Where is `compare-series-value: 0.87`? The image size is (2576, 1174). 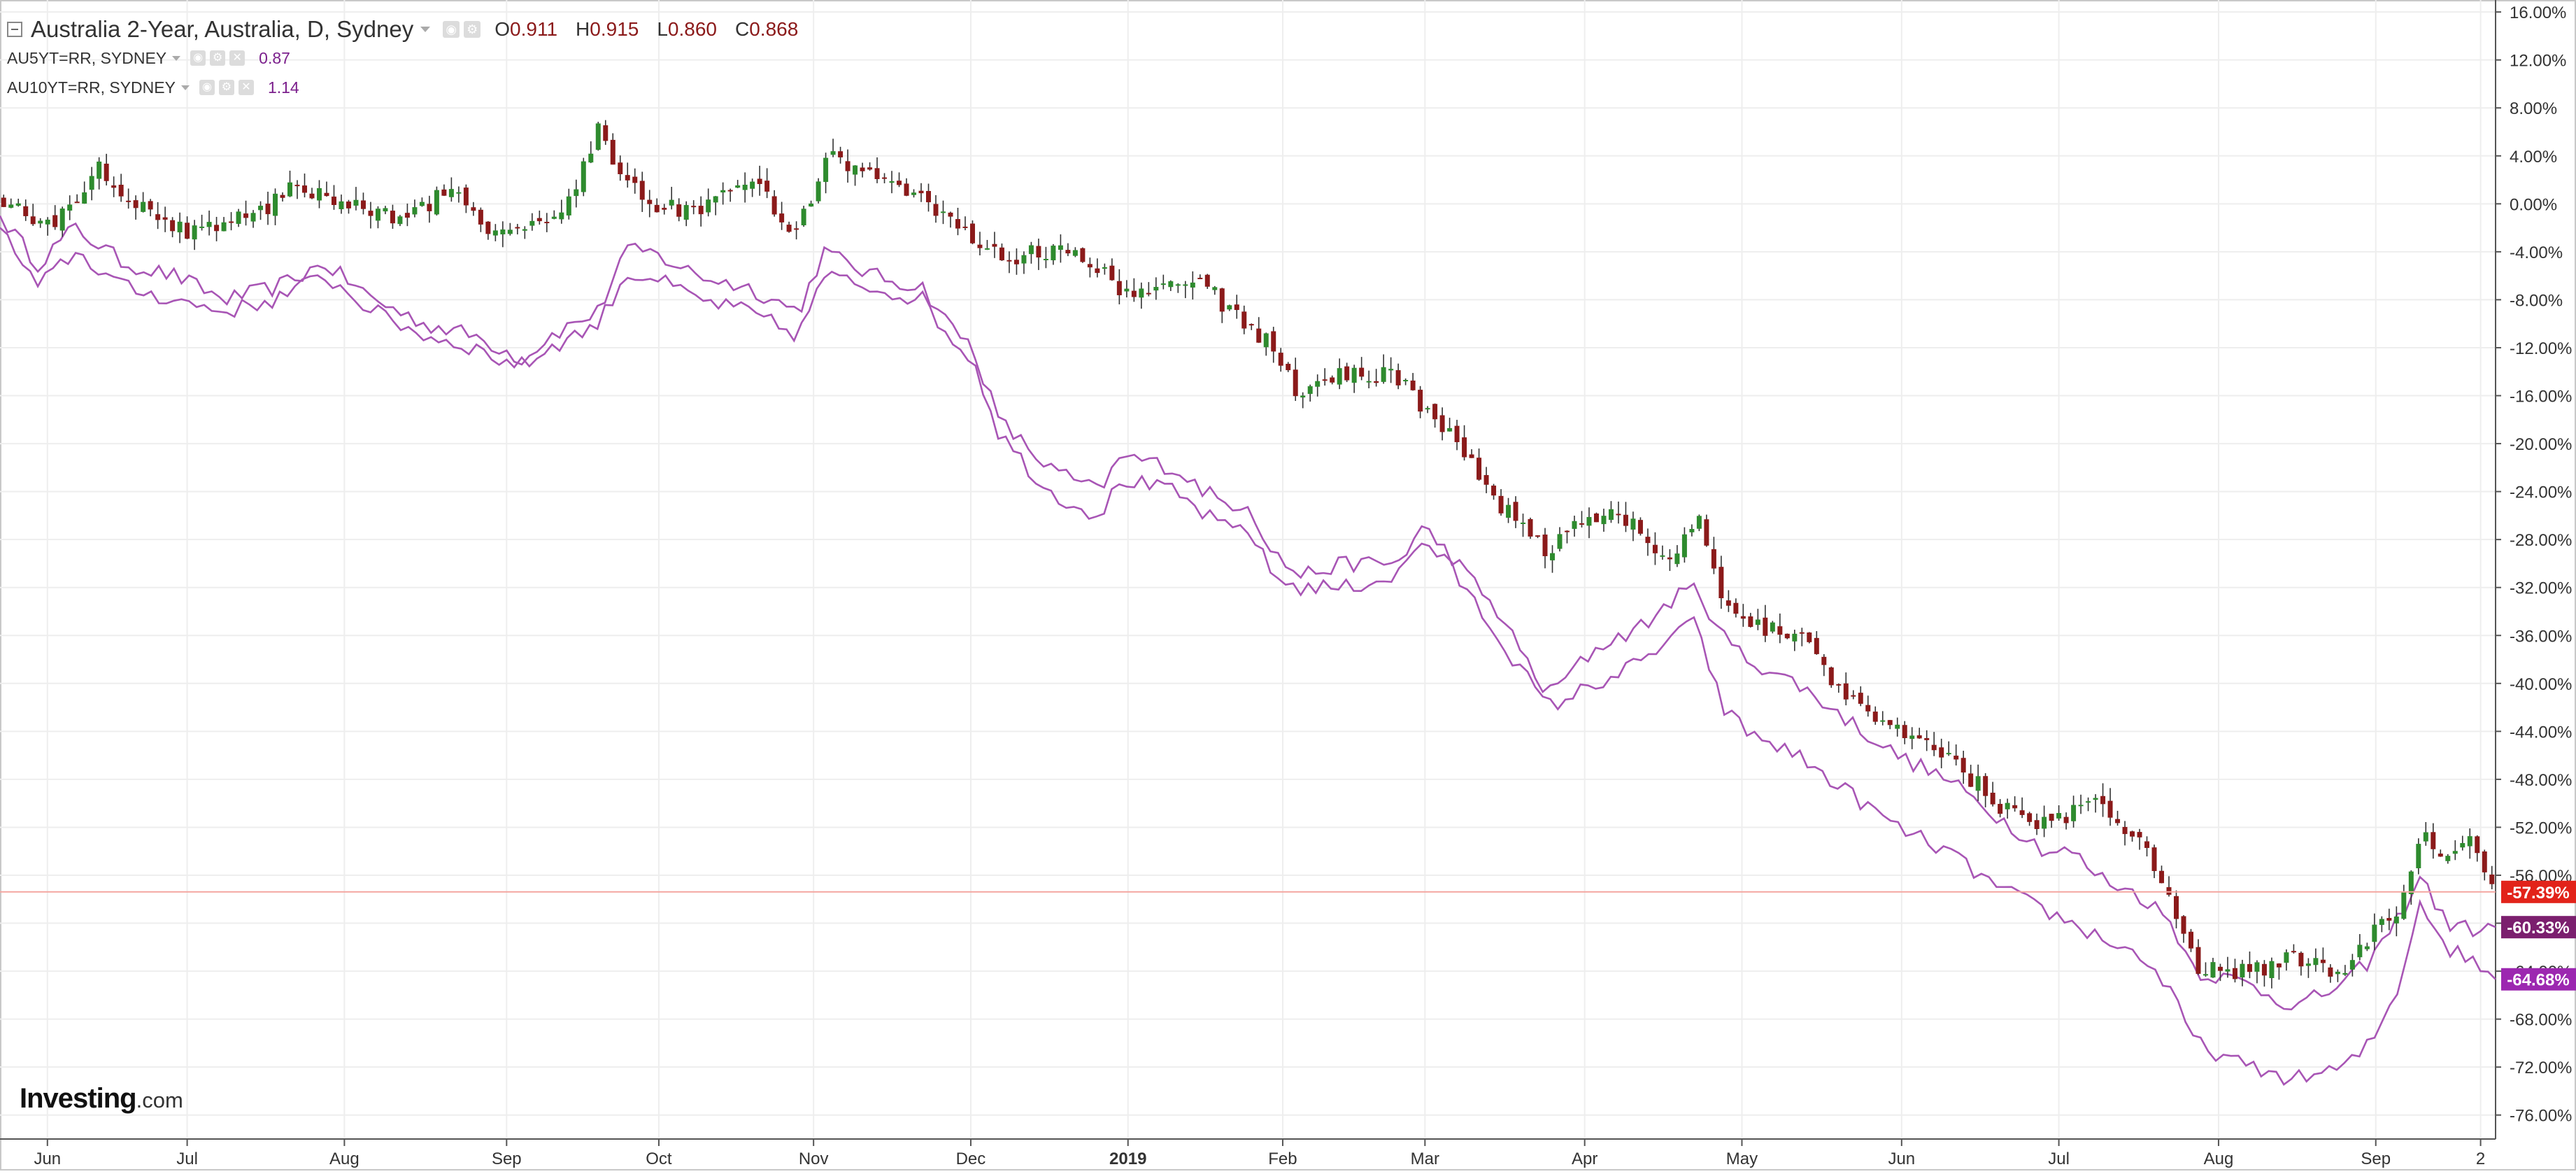 compare-series-value: 0.87 is located at coordinates (274, 57).